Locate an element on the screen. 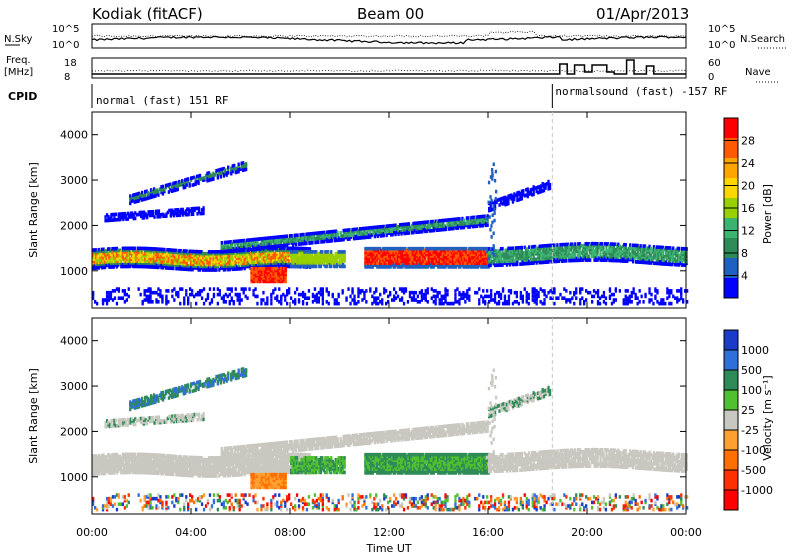 This screenshot has height=558, width=800. nave-tick-top: 60 is located at coordinates (714, 63).